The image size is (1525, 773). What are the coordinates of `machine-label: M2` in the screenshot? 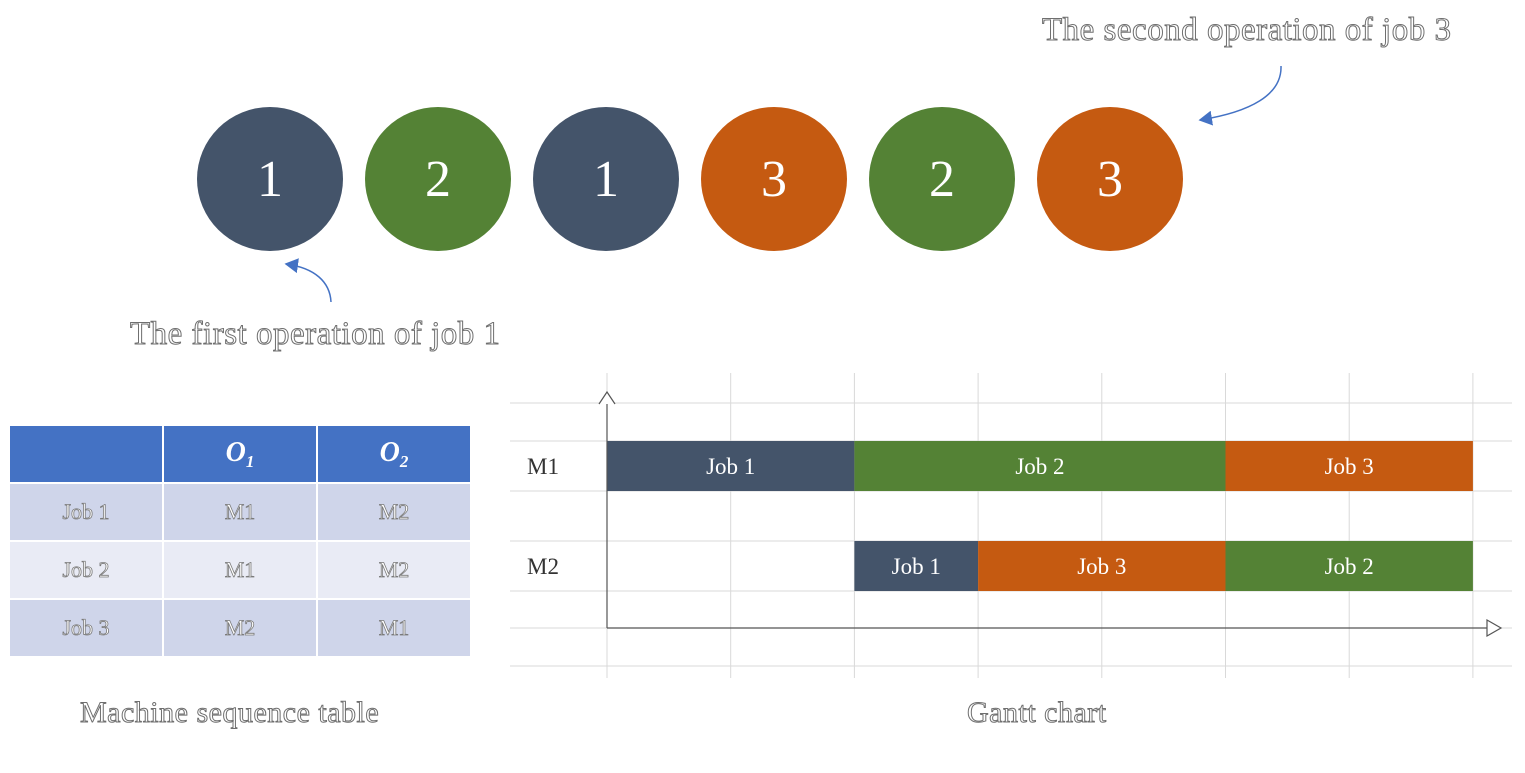 It's located at (543, 566).